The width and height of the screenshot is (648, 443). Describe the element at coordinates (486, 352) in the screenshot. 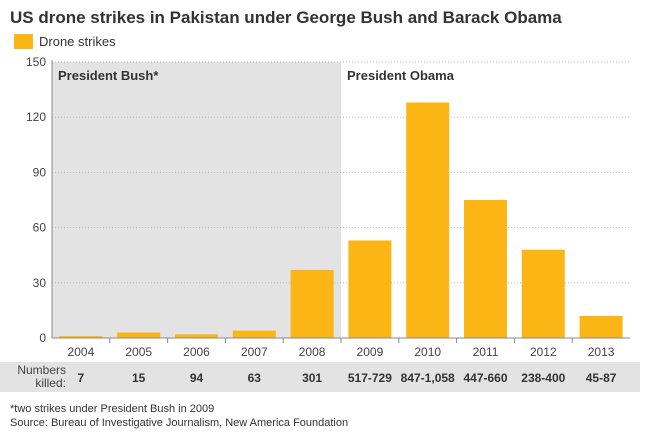

I see `x-tick-label-2011: 2011` at that location.